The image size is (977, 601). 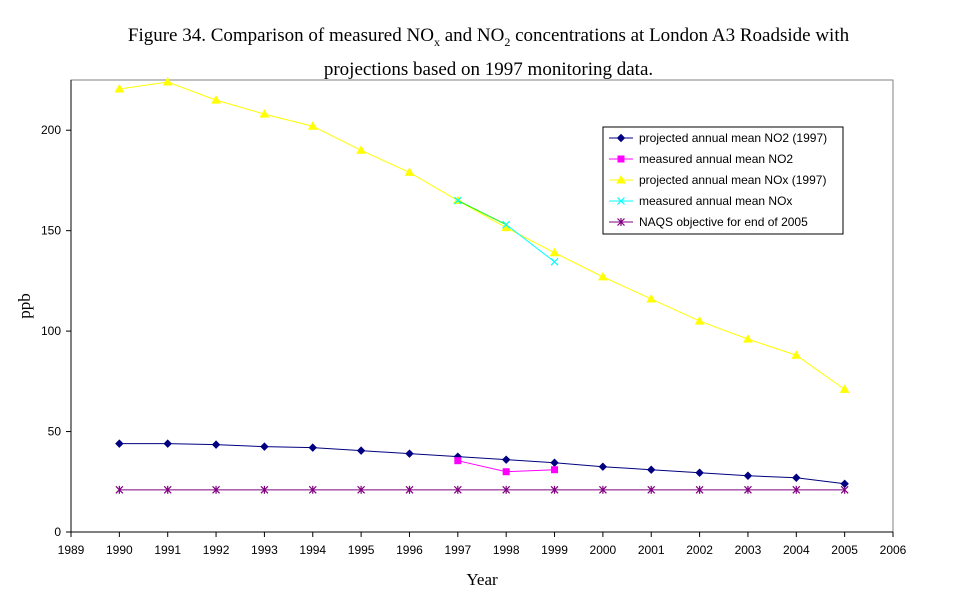 What do you see at coordinates (409, 550) in the screenshot?
I see `x-tick-label: 1996` at bounding box center [409, 550].